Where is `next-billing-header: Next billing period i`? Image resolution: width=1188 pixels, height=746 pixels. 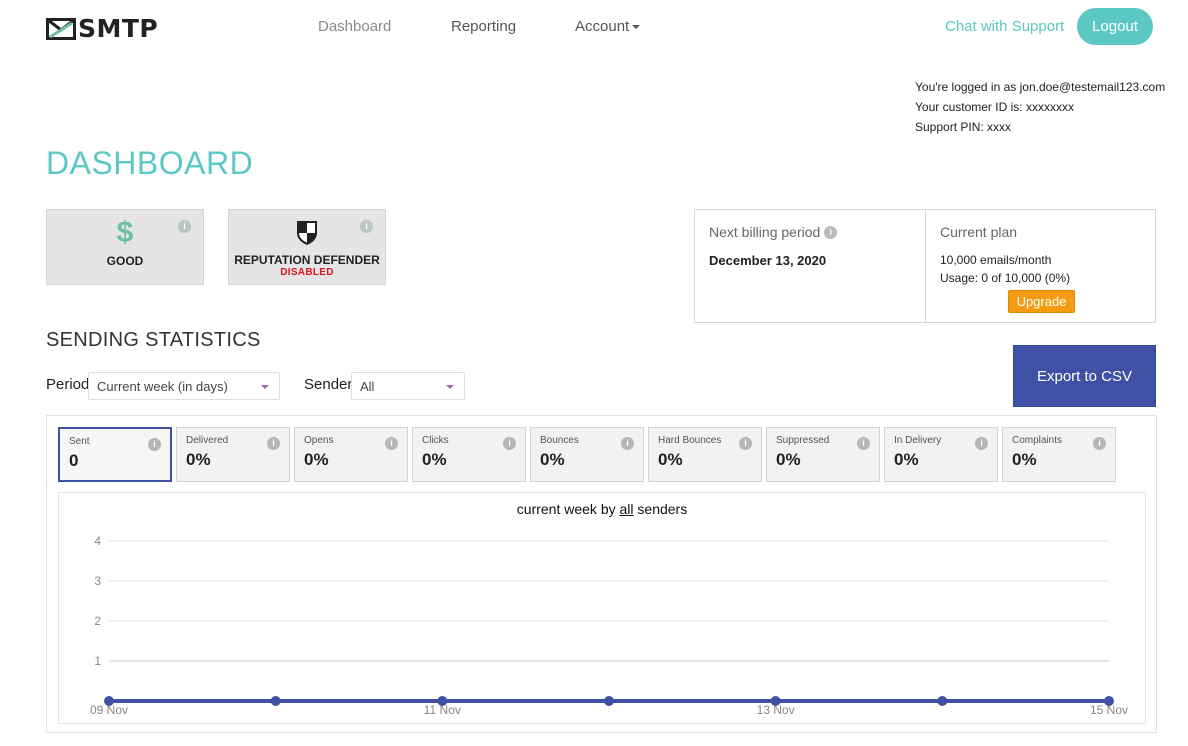 next-billing-header: Next billing period i is located at coordinates (810, 232).